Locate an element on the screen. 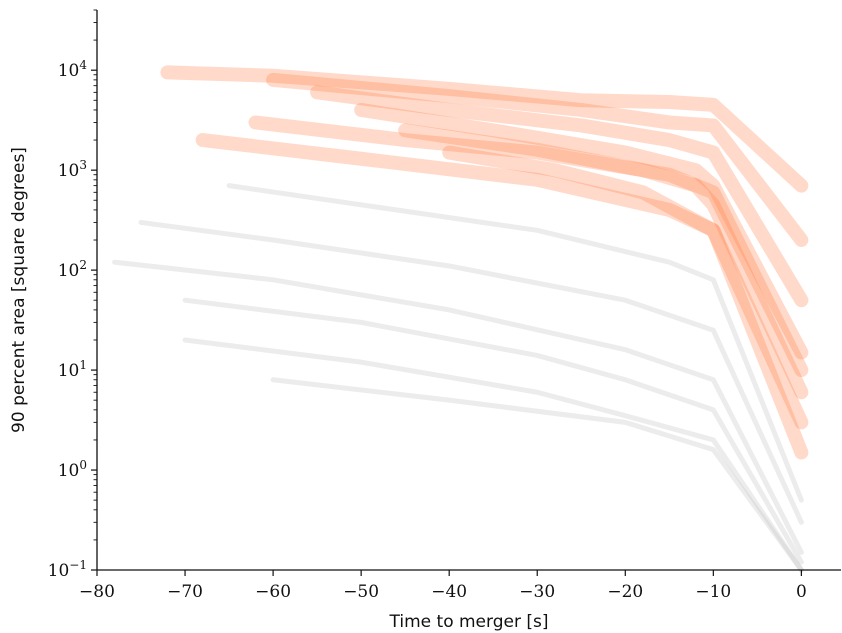 The image size is (842, 633). y-tick-label: 10³ is located at coordinates (72, 169).